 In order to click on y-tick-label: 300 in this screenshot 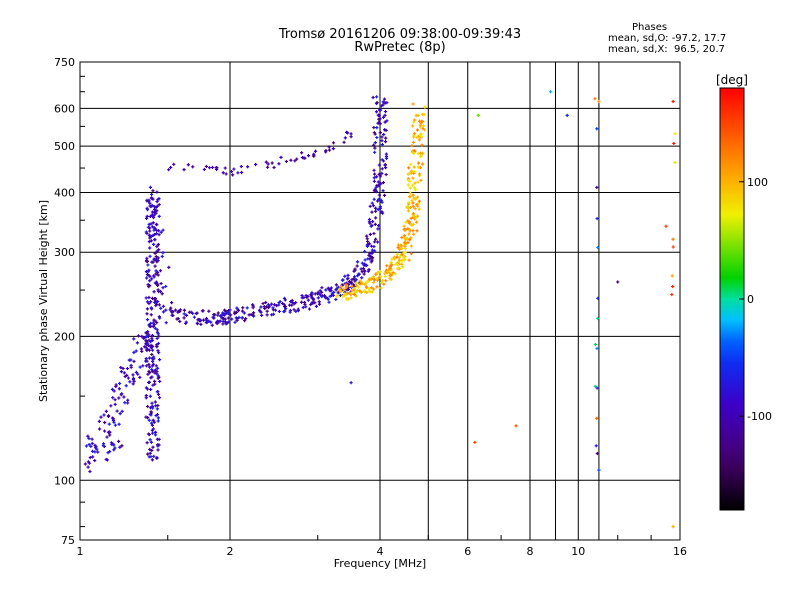, I will do `click(64, 252)`.